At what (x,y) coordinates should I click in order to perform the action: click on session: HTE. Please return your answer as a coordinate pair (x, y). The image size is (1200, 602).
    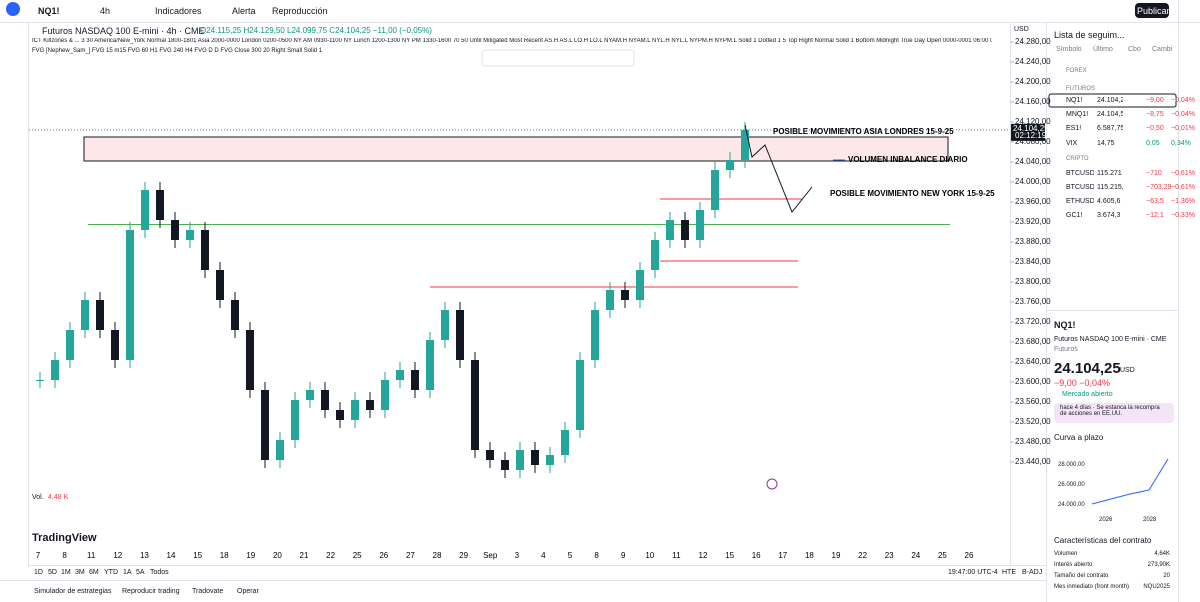
    Looking at the image, I should click on (1009, 572).